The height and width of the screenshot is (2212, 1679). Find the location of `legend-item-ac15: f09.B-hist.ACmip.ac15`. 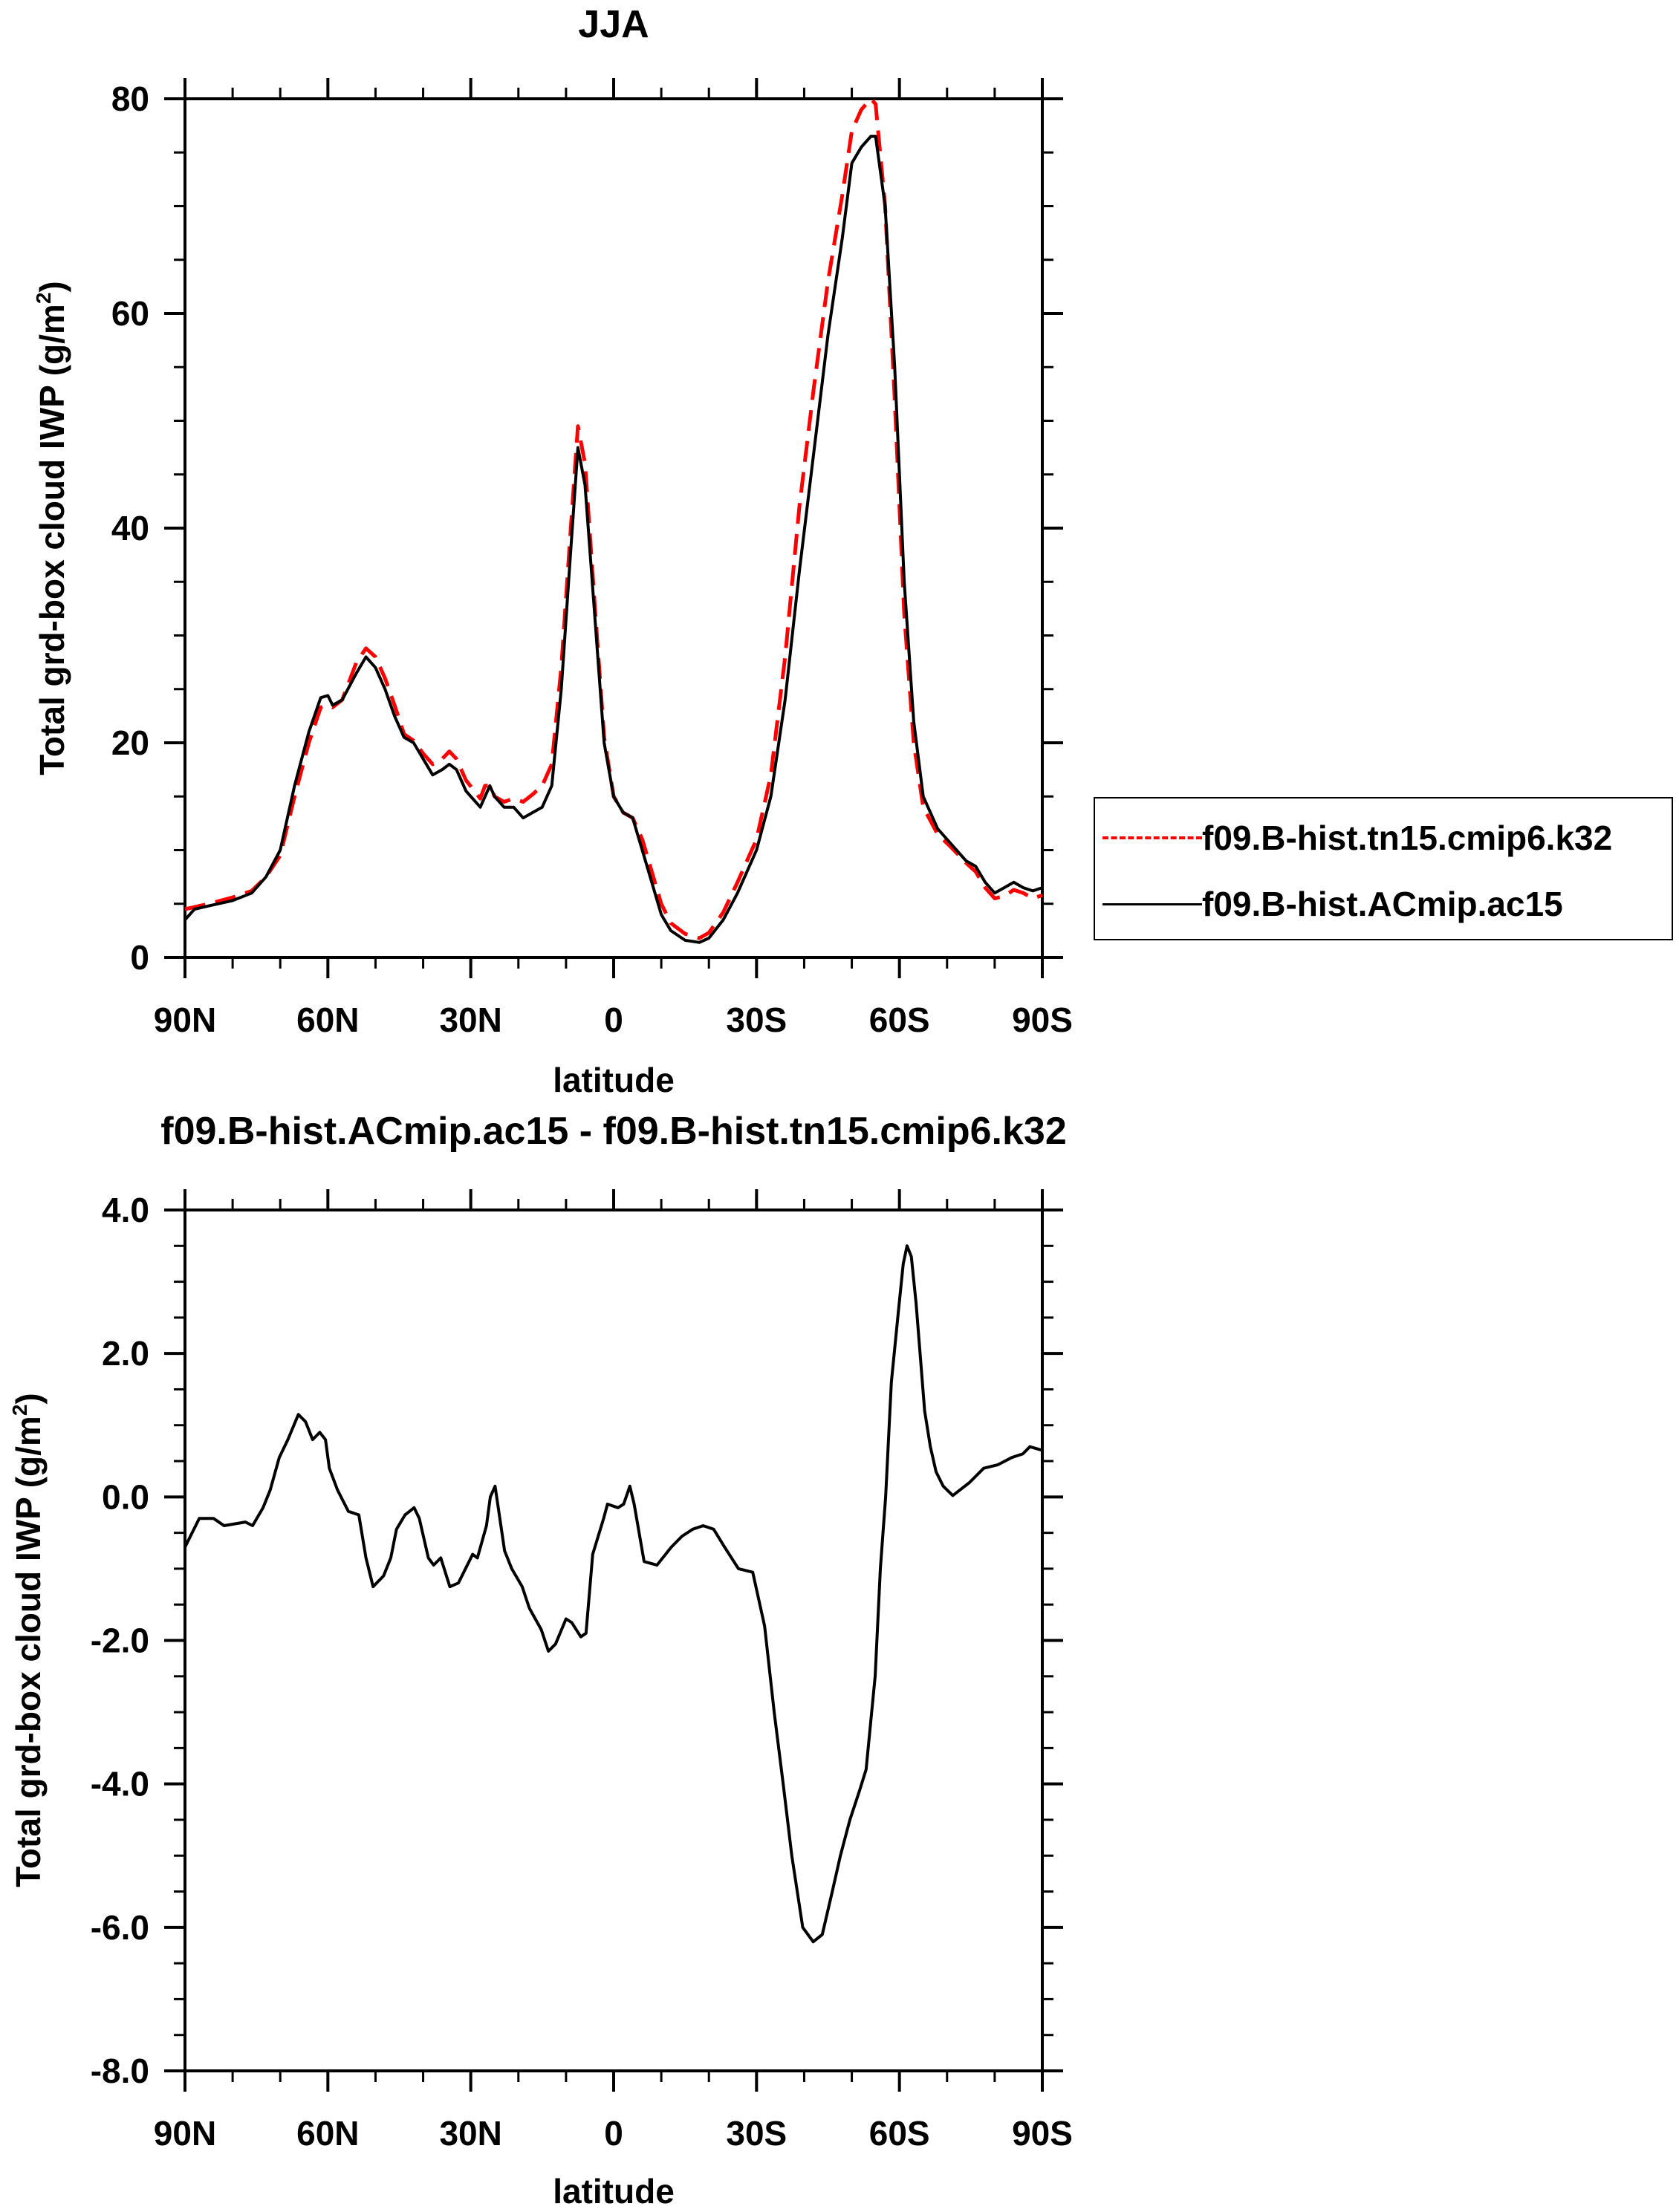

legend-item-ac15: f09.B-hist.ACmip.ac15 is located at coordinates (1329, 904).